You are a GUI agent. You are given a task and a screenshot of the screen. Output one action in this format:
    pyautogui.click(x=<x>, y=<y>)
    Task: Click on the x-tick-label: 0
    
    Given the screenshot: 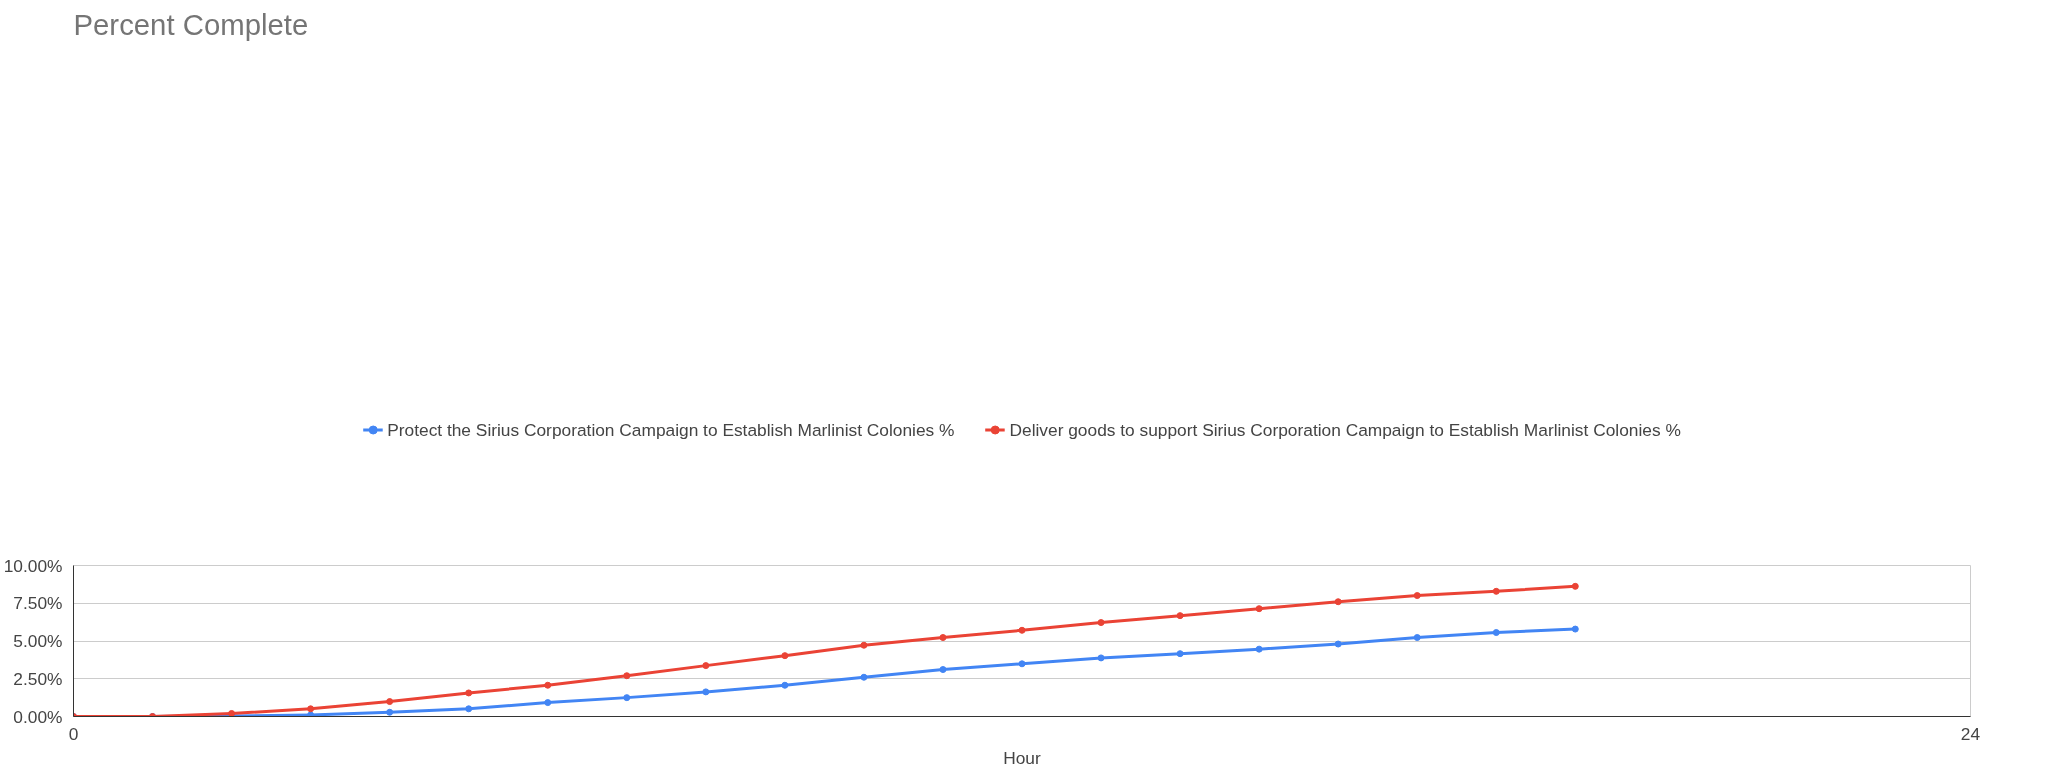 What is the action you would take?
    pyautogui.click(x=73, y=733)
    